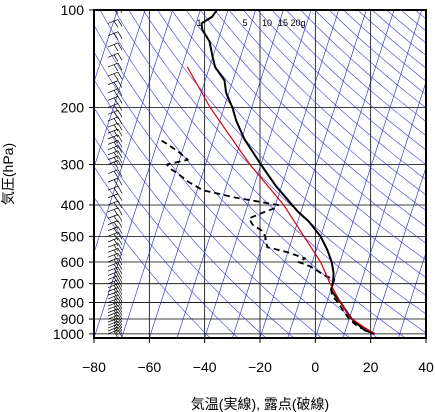 This screenshot has width=435, height=412. I want to click on x-tick-label: −40, so click(205, 367).